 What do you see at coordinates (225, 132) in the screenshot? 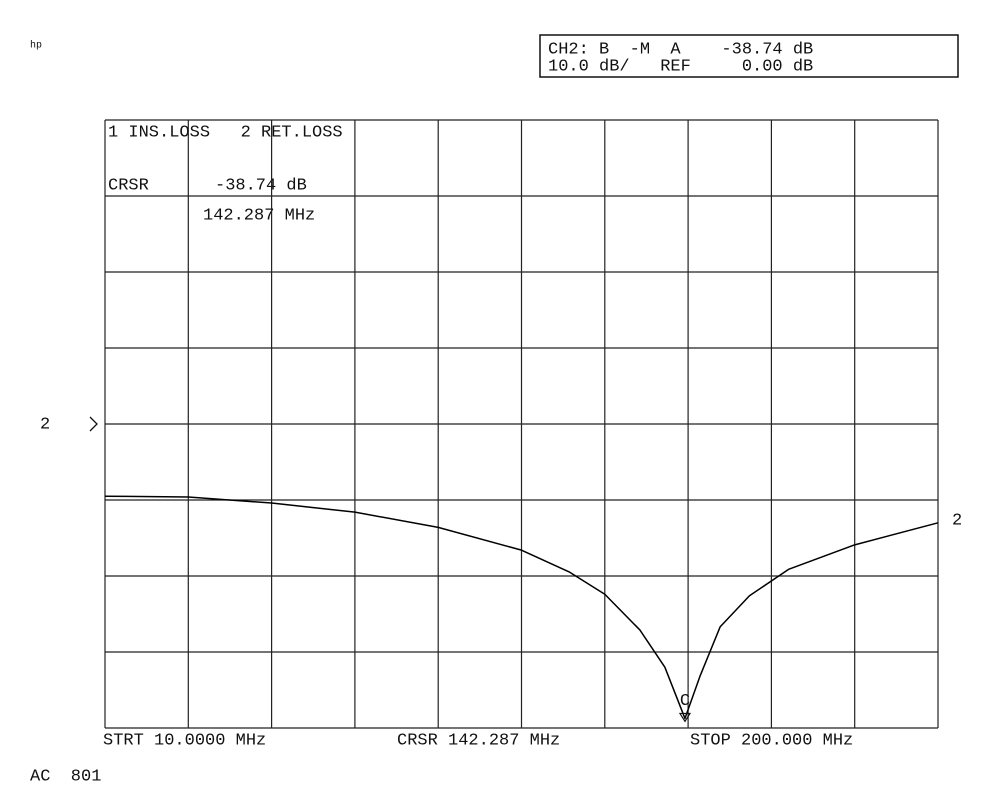
I see `trace-labels: 1 INS.LOSS 2 RET.LOSS` at bounding box center [225, 132].